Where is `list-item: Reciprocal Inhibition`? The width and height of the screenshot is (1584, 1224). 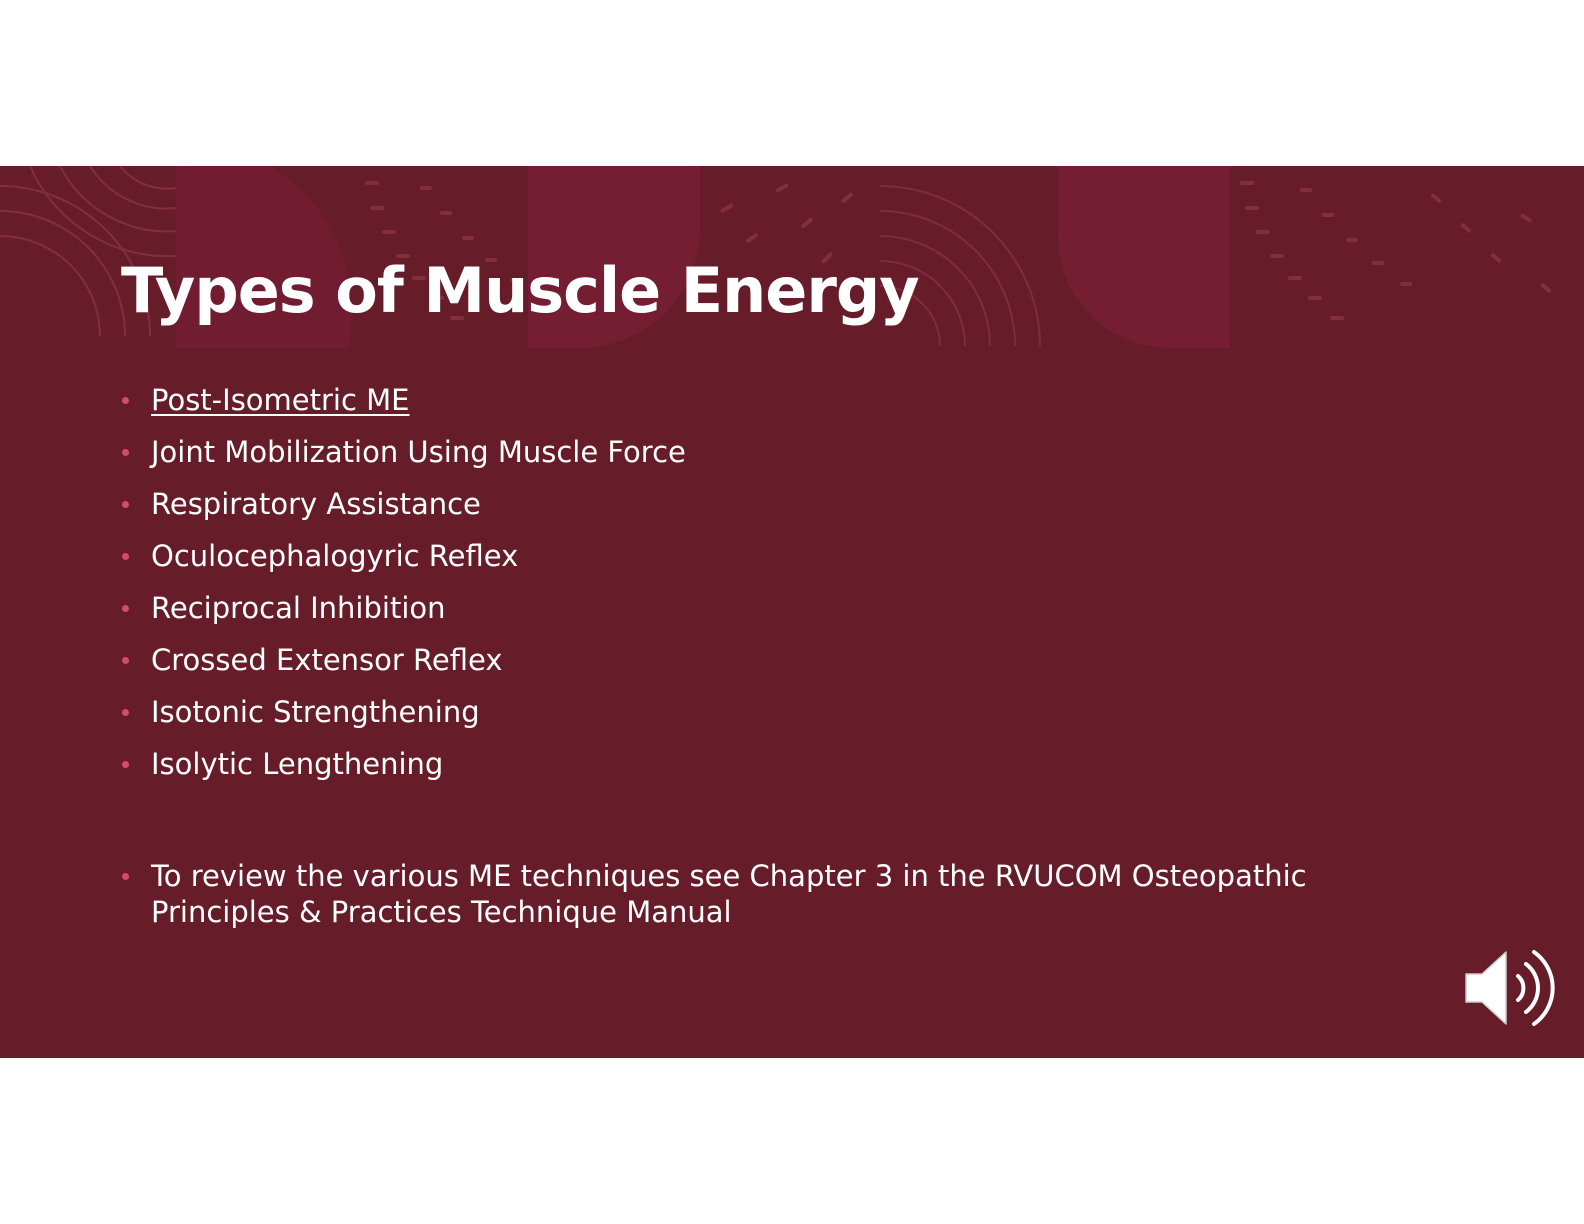 list-item: Reciprocal Inhibition is located at coordinates (771, 616).